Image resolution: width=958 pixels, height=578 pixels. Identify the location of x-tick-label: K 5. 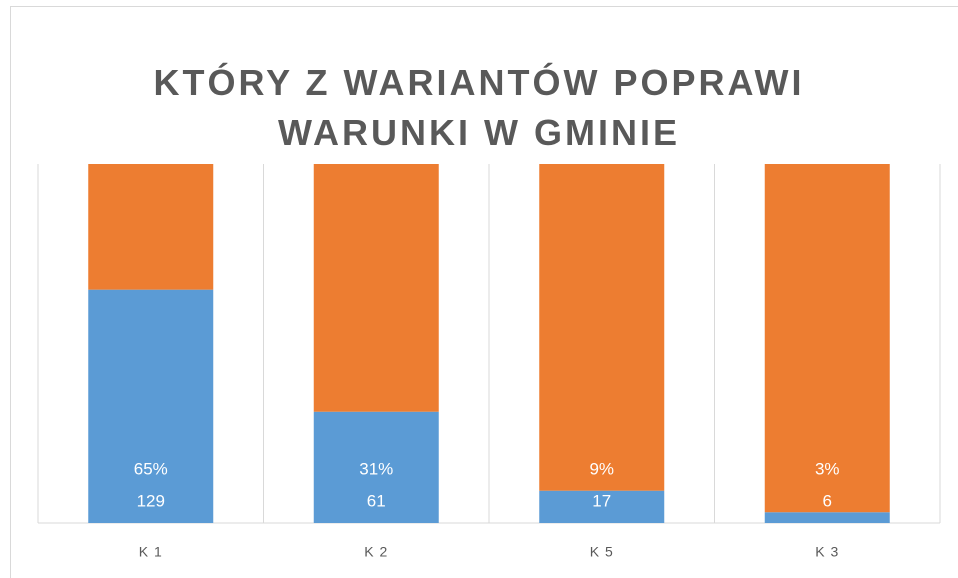
(602, 552).